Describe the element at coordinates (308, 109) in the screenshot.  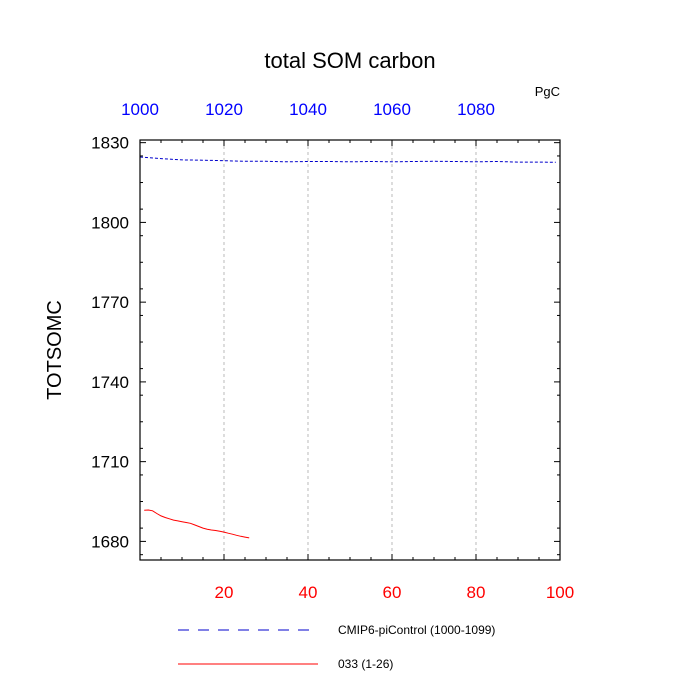
I see `x-top-tick-label: 1040` at that location.